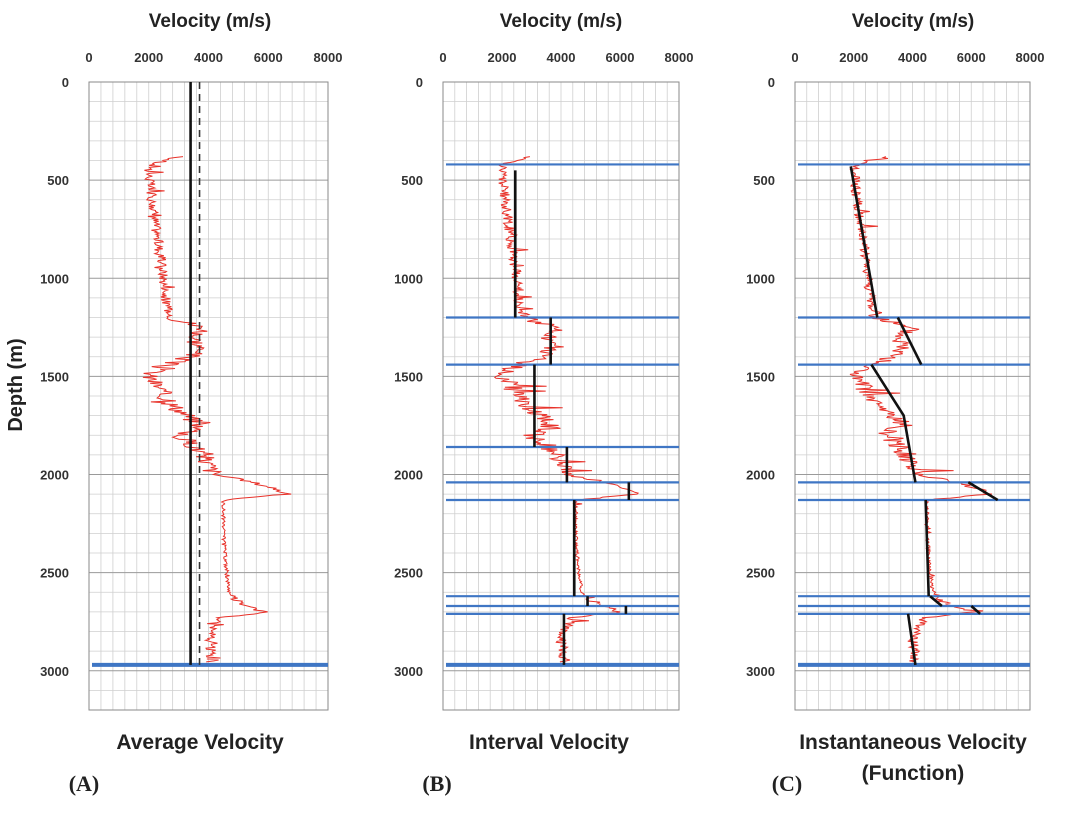 The height and width of the screenshot is (816, 1073). What do you see at coordinates (436, 783) in the screenshot?
I see `panel-label-b: (B)` at bounding box center [436, 783].